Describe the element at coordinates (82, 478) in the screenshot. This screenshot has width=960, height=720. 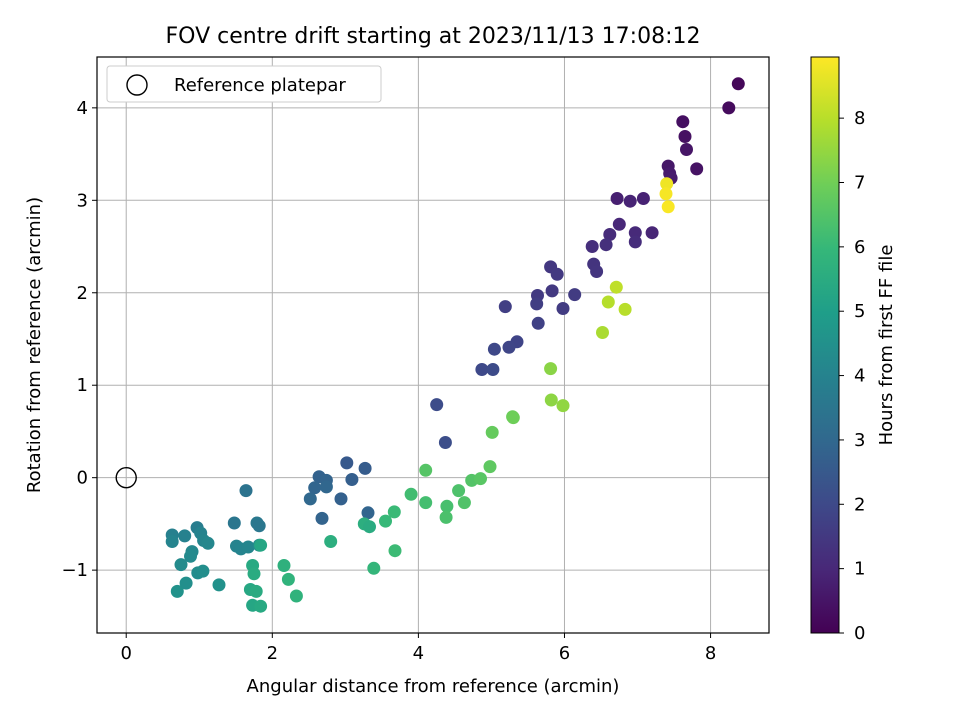
I see `y-tick-label: 0` at that location.